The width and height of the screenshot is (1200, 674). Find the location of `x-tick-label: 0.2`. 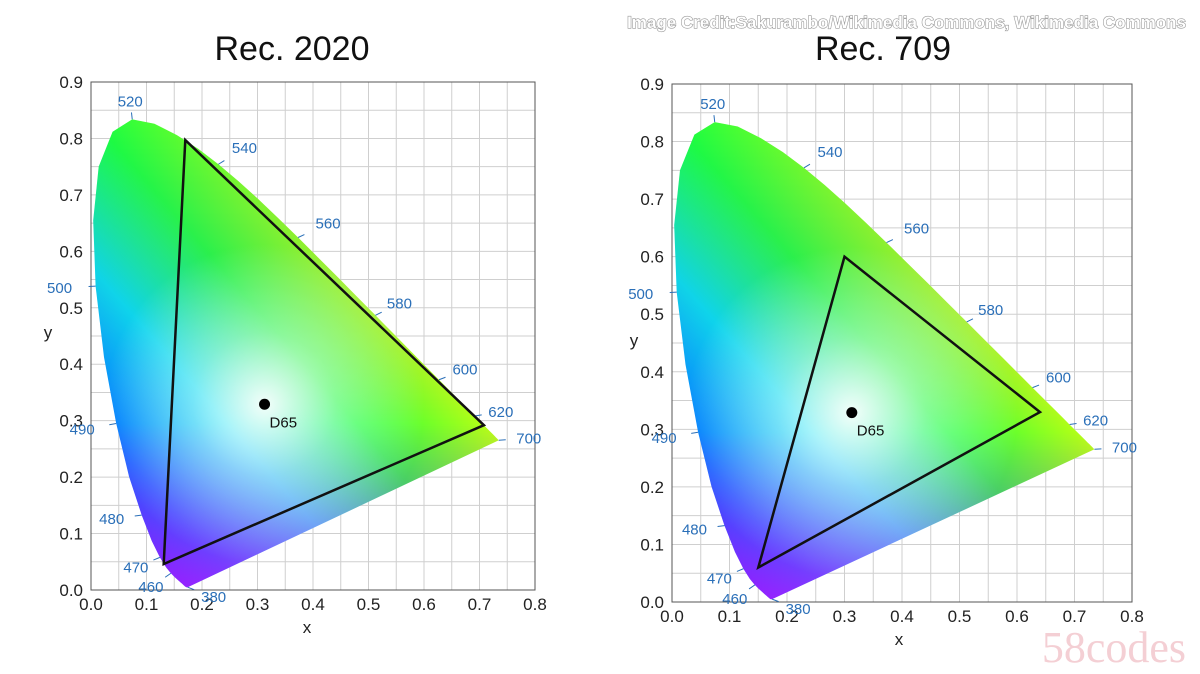

x-tick-label: 0.2 is located at coordinates (202, 604).